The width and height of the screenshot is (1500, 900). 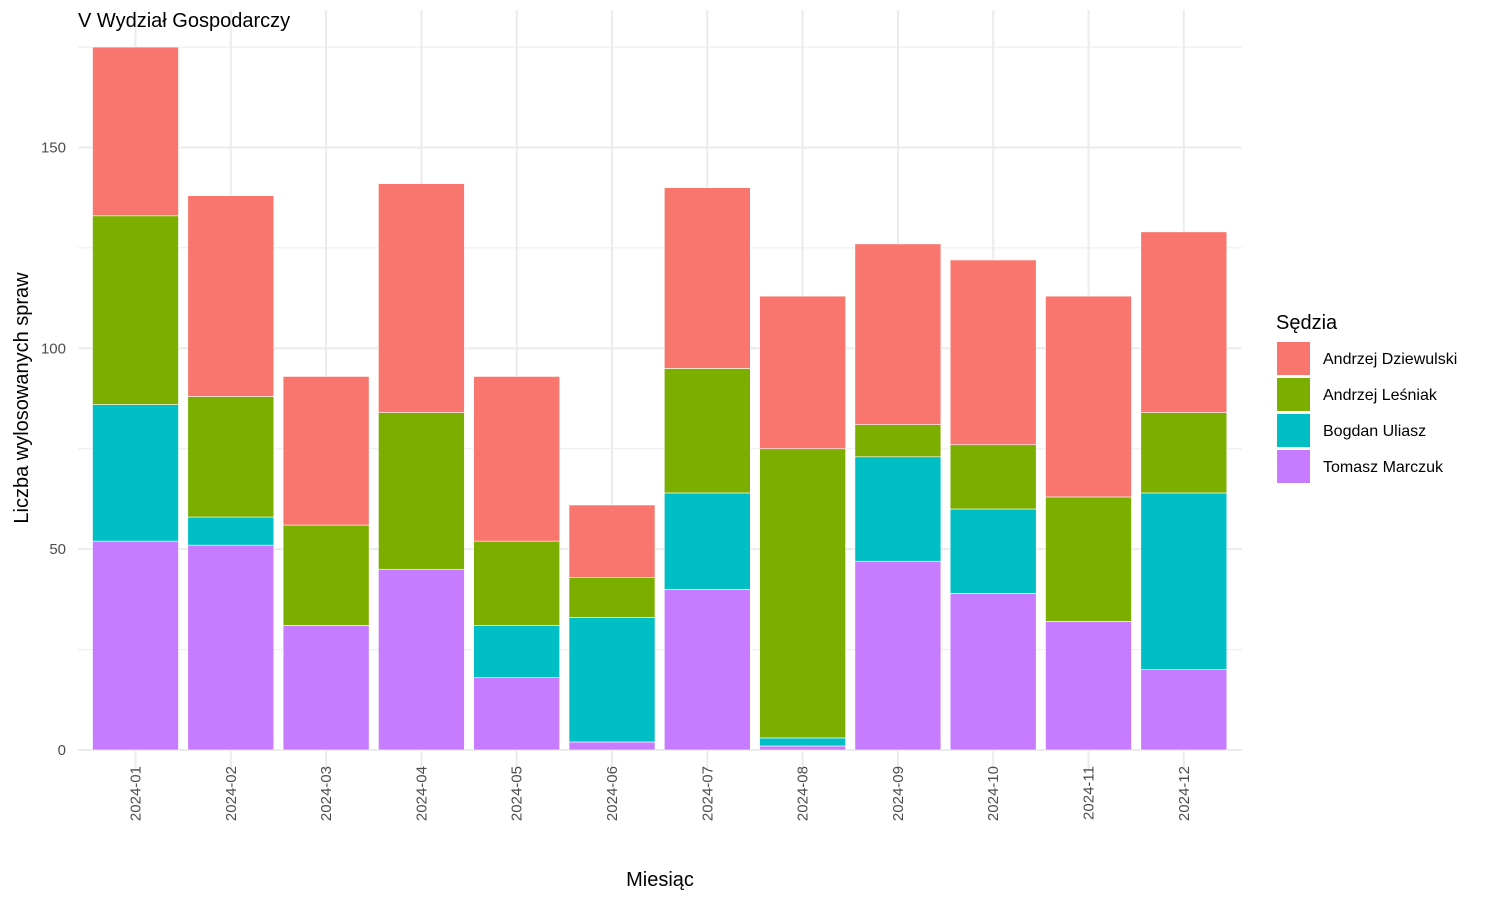 What do you see at coordinates (1380, 395) in the screenshot?
I see `legend-label: Andrzej Leśniak` at bounding box center [1380, 395].